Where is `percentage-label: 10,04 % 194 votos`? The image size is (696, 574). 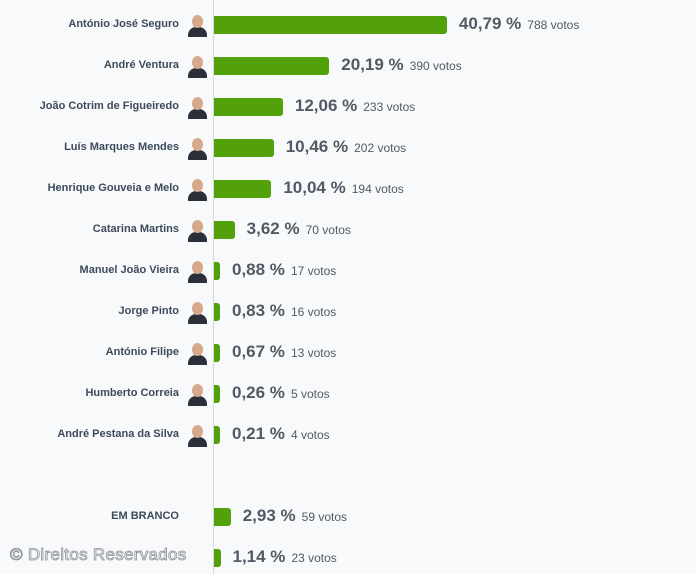
percentage-label: 10,04 % 194 votos is located at coordinates (343, 188).